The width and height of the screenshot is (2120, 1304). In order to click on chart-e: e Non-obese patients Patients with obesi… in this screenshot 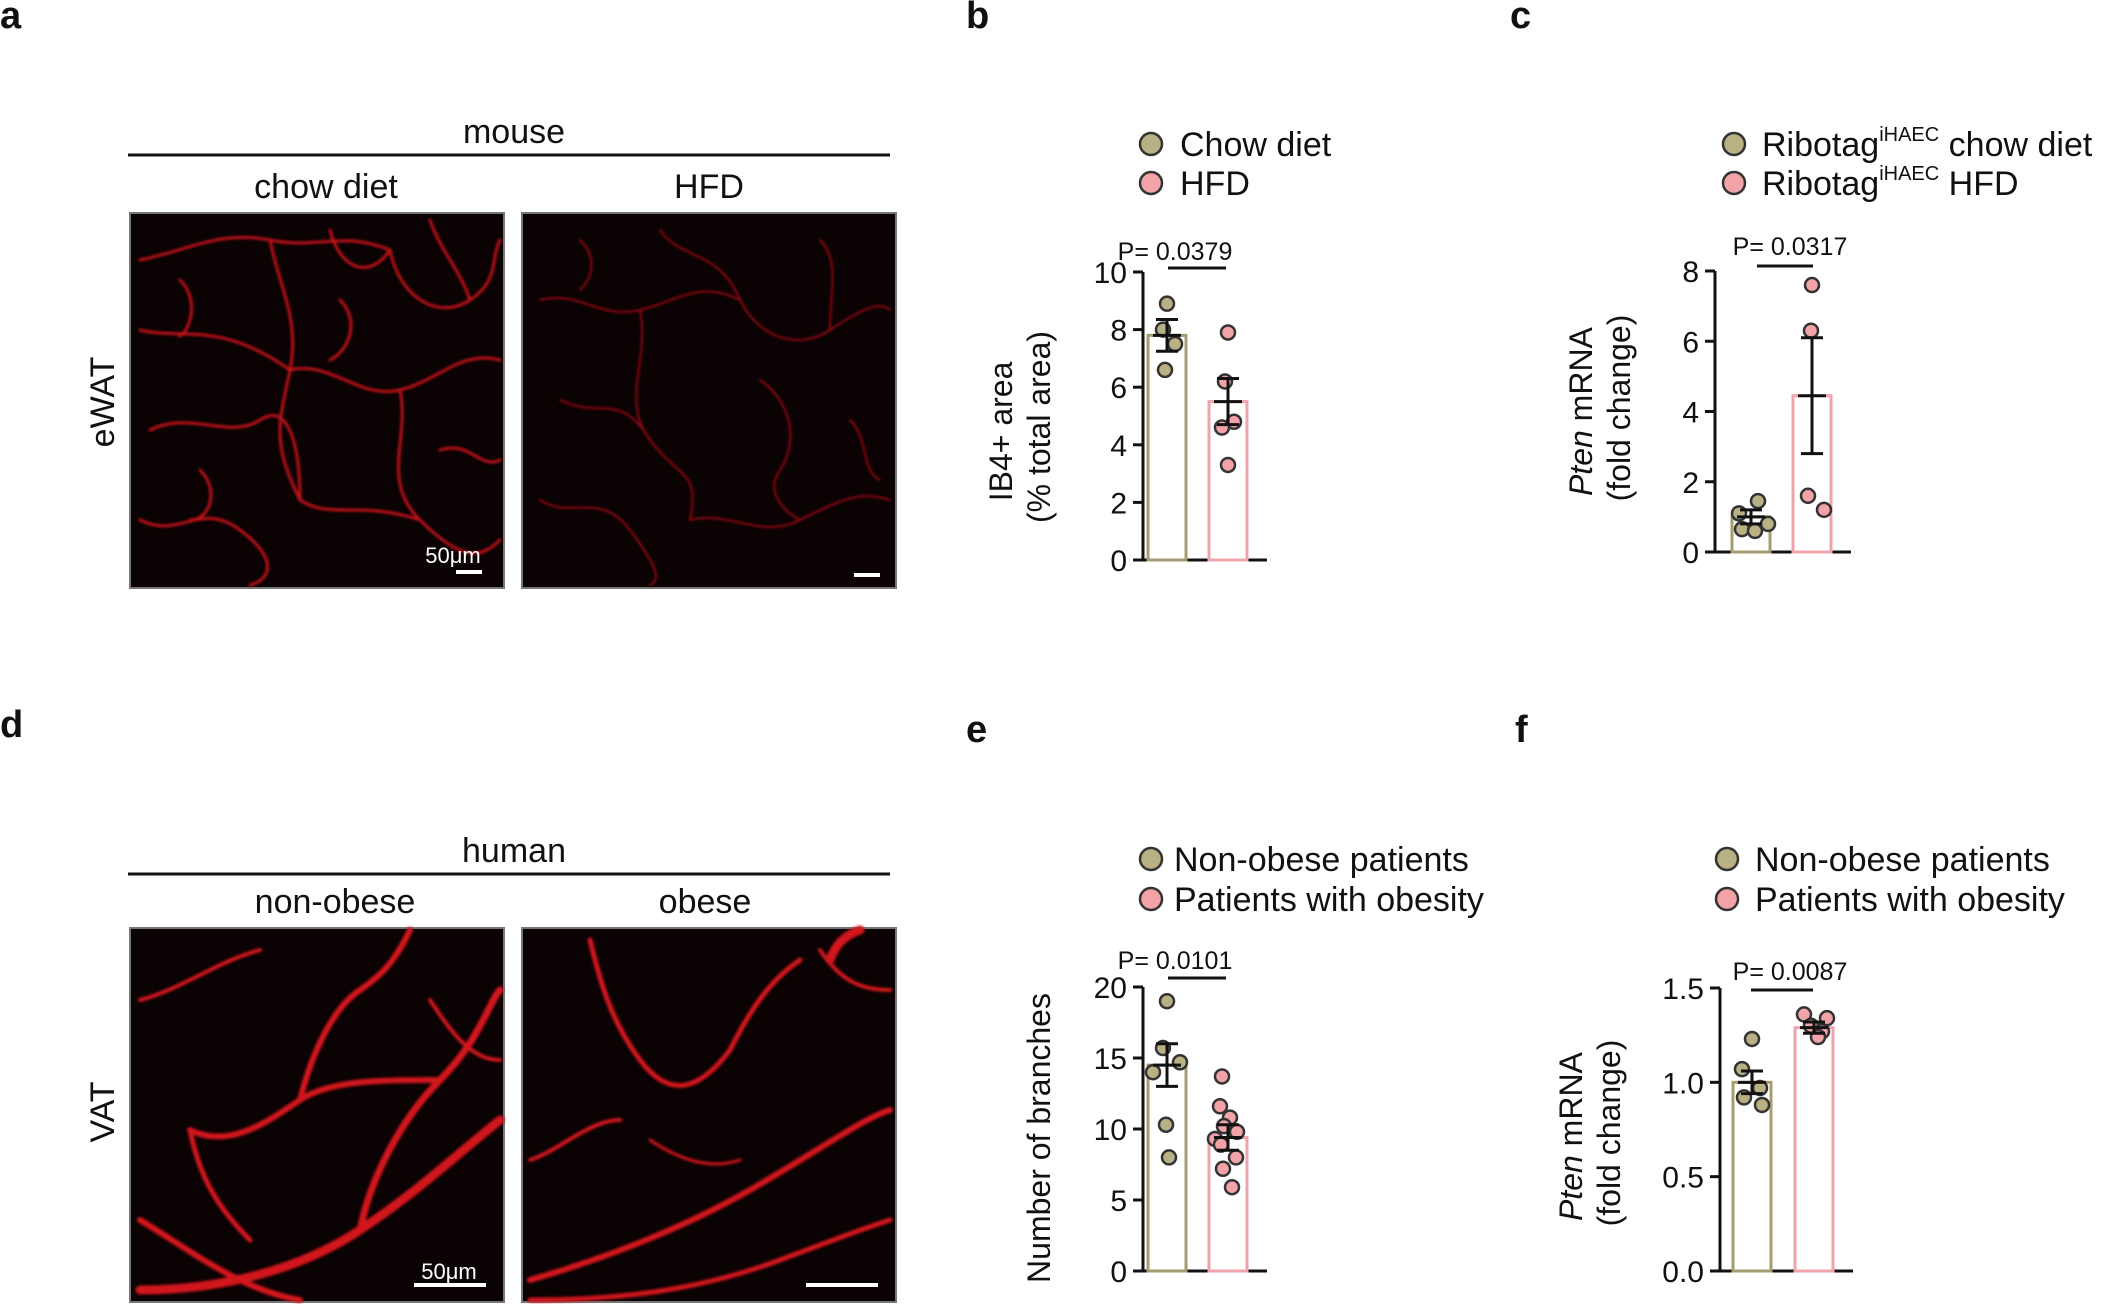, I will do `click(1225, 999)`.